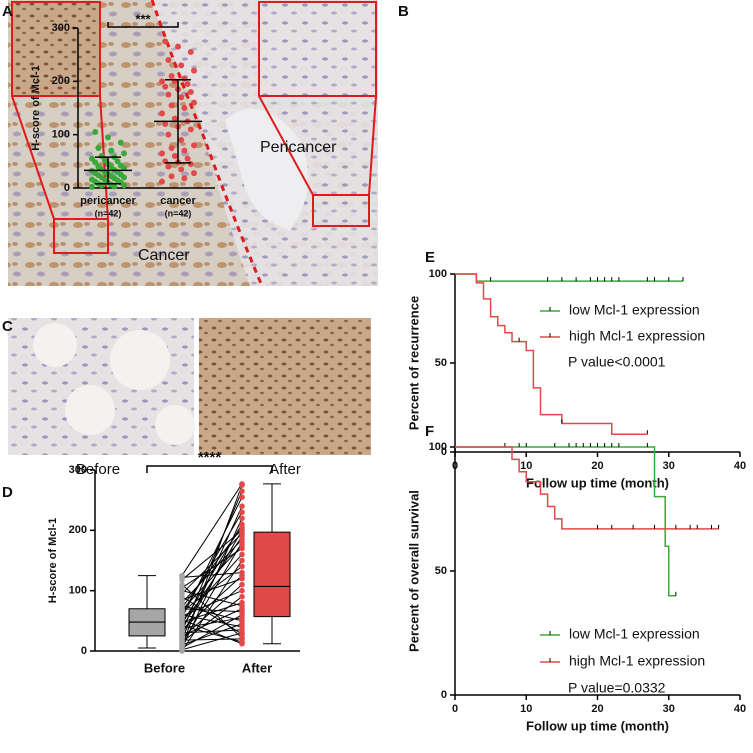 The height and width of the screenshot is (753, 753). I want to click on legend-label: low Mcl-1 expression, so click(634, 310).